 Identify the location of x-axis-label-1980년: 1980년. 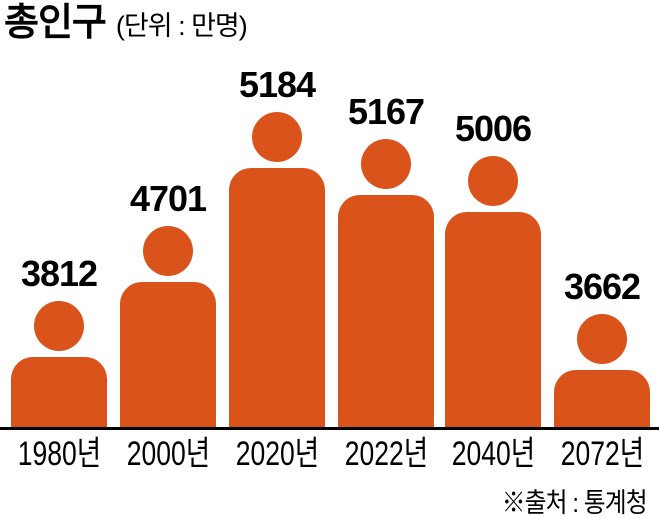
(59, 454).